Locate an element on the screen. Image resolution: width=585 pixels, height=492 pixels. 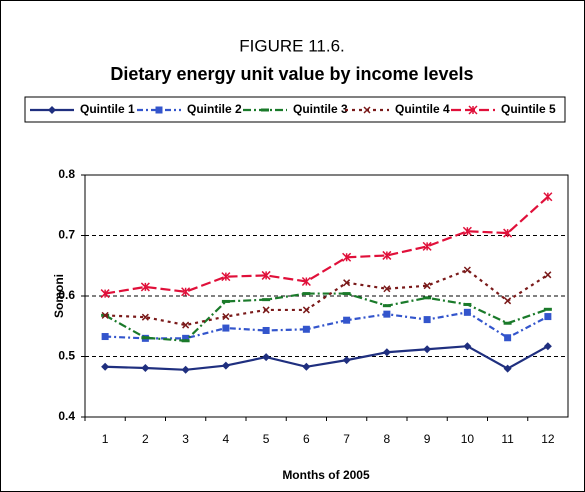
legend-label: Quintile 1 is located at coordinates (107, 109).